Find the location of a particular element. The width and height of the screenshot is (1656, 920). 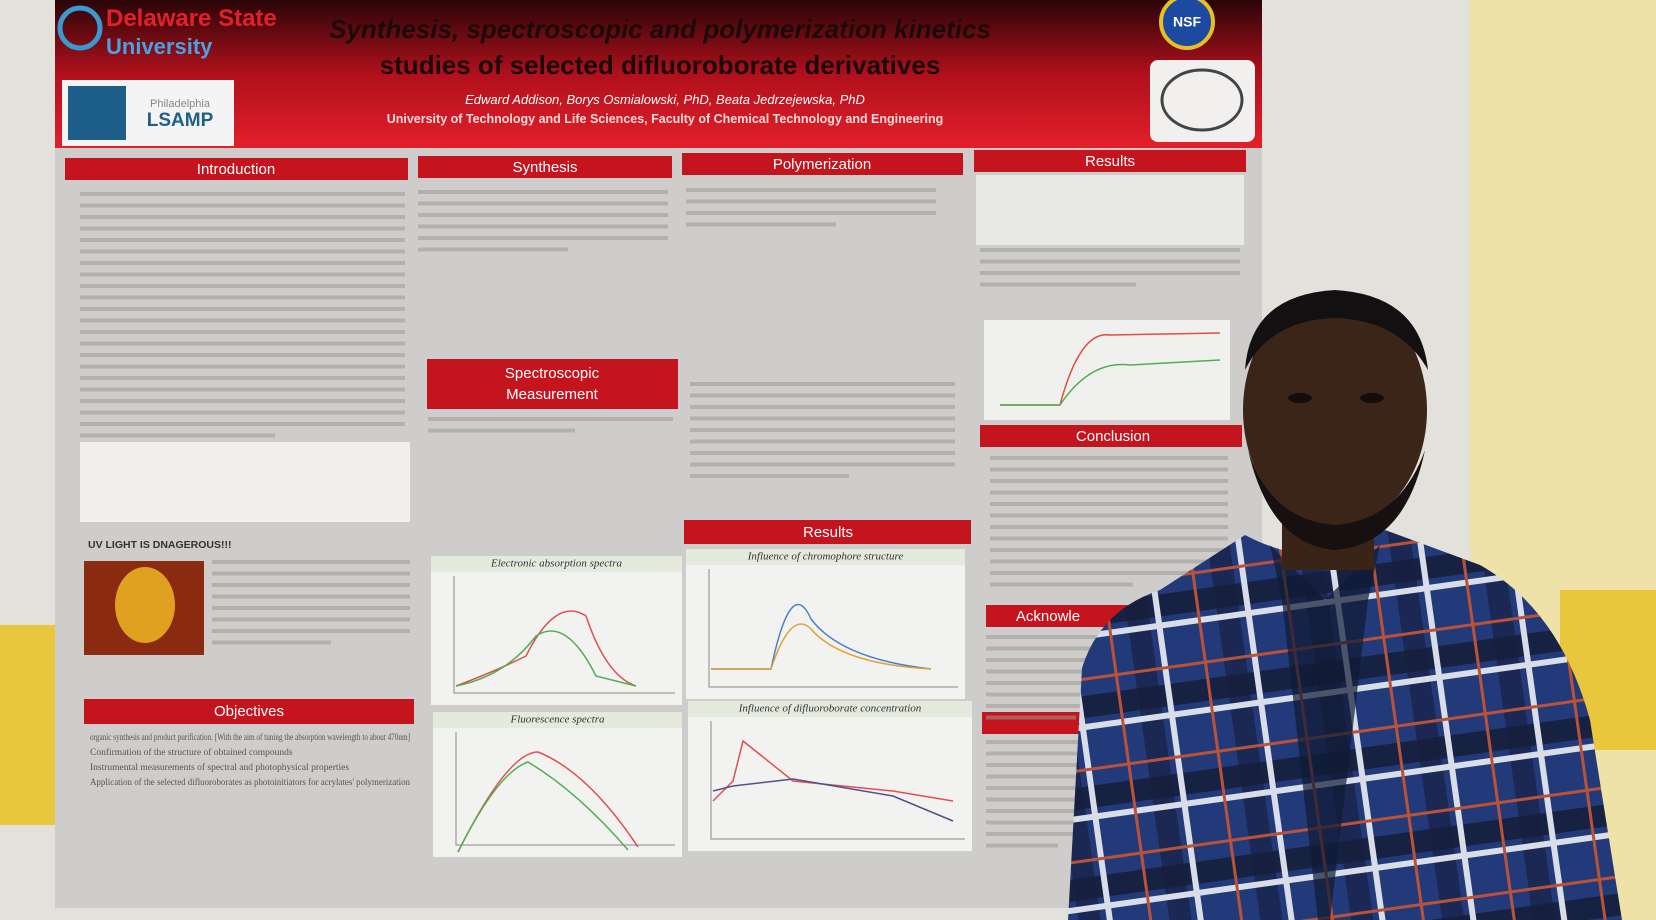

head is located at coordinates (1335, 410).